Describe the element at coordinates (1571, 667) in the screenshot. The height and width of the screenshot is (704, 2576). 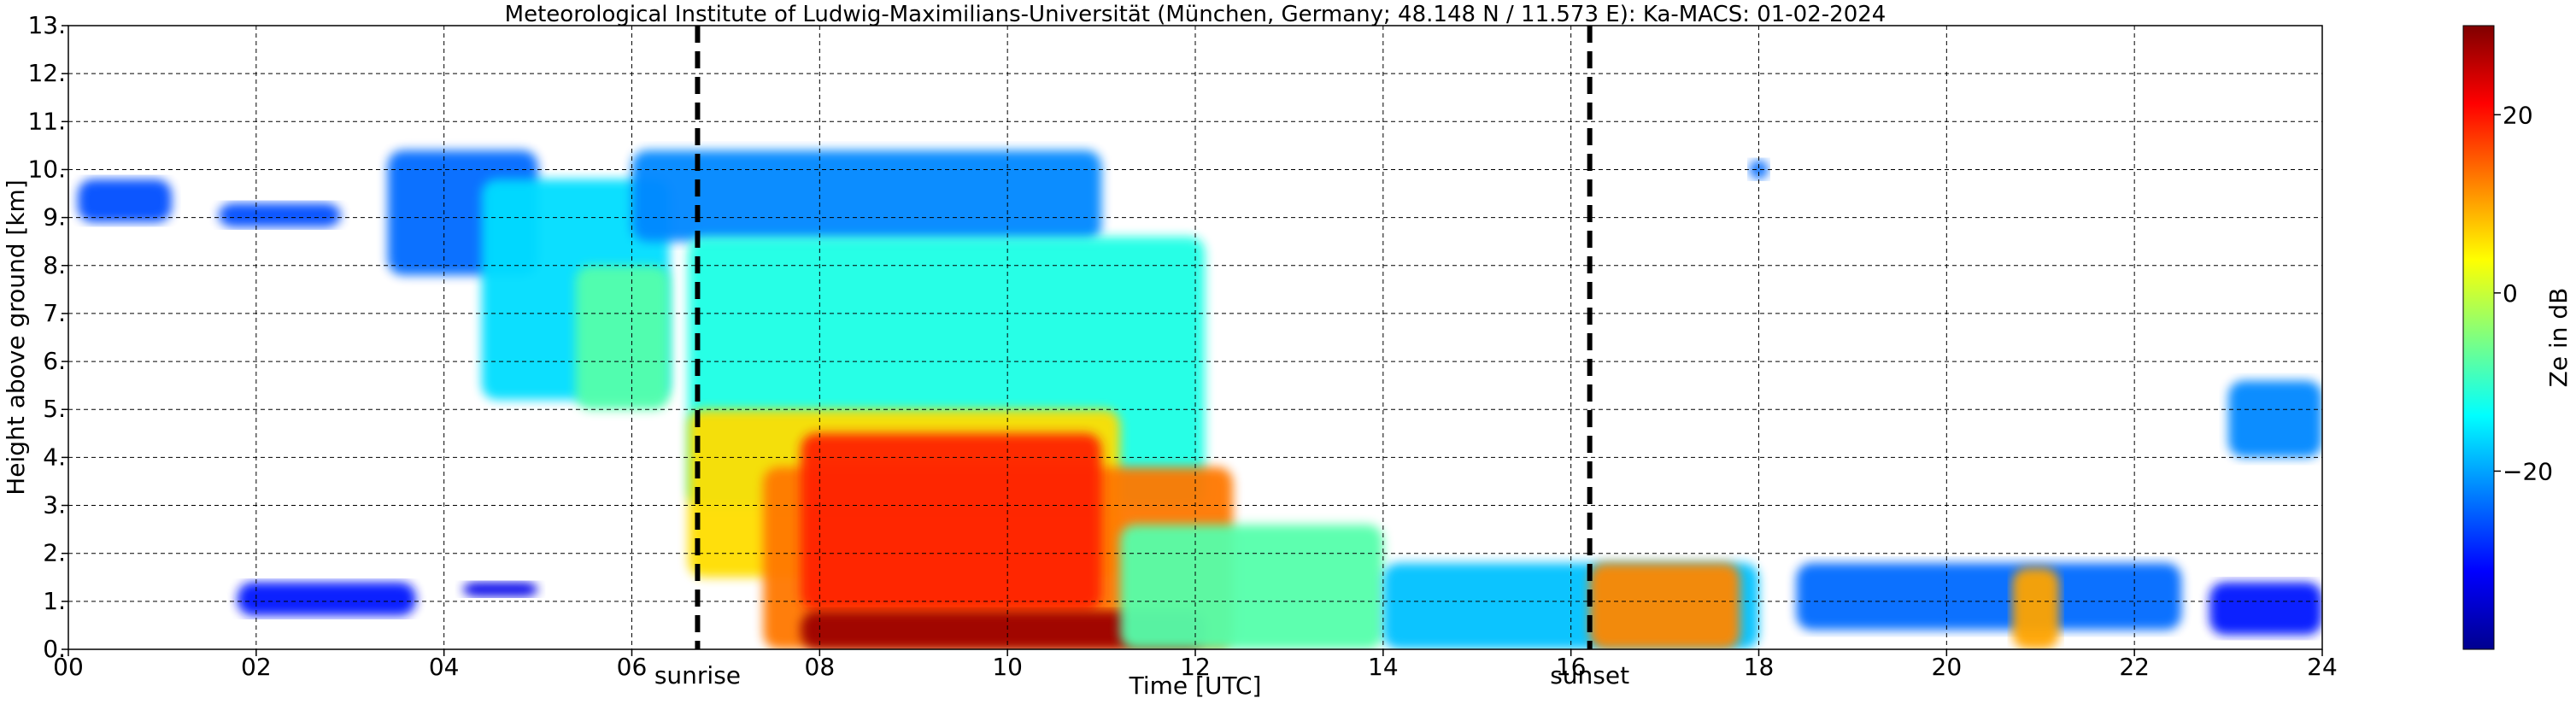
I see `x-tick-label: 16` at that location.